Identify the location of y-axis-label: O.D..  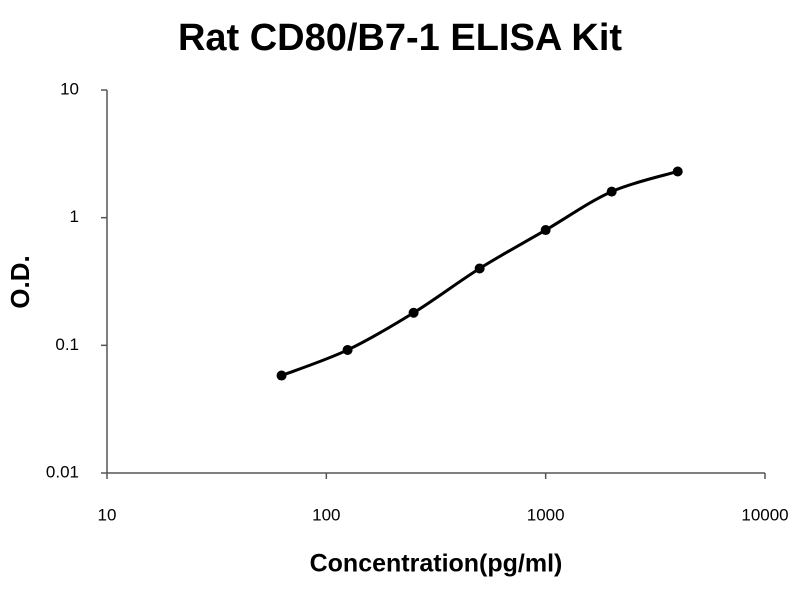
(20, 281).